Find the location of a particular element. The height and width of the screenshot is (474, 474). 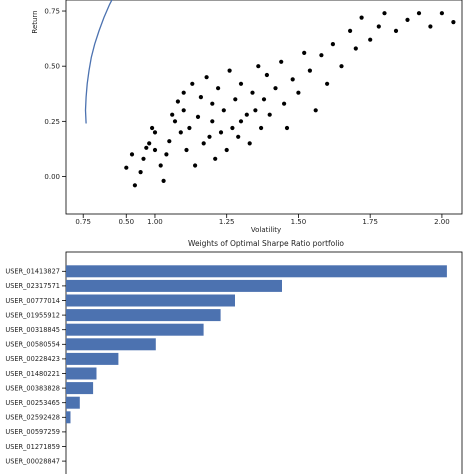

bar-category-label: USER_01955912 is located at coordinates (32, 315).